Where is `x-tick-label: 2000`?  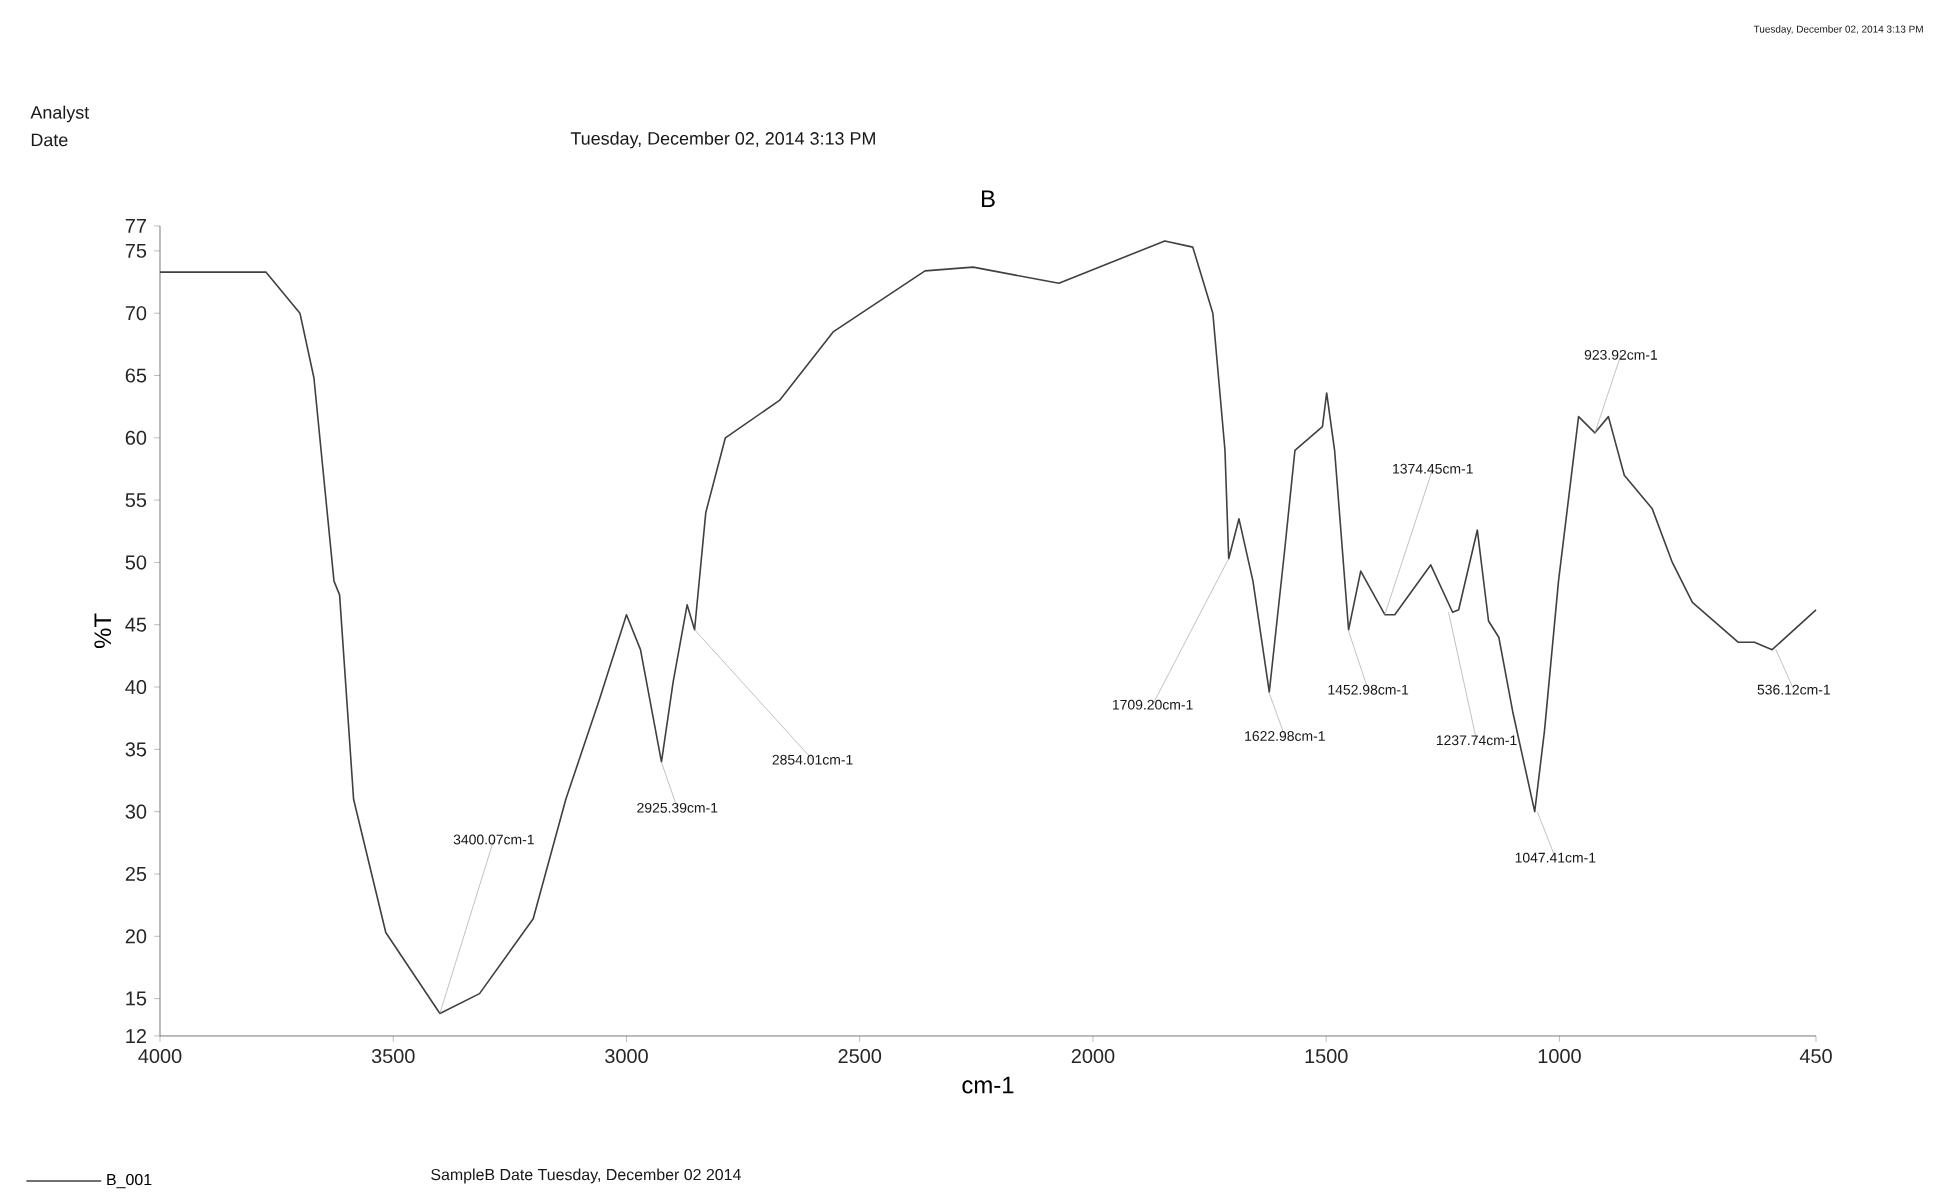 x-tick-label: 2000 is located at coordinates (1093, 1056).